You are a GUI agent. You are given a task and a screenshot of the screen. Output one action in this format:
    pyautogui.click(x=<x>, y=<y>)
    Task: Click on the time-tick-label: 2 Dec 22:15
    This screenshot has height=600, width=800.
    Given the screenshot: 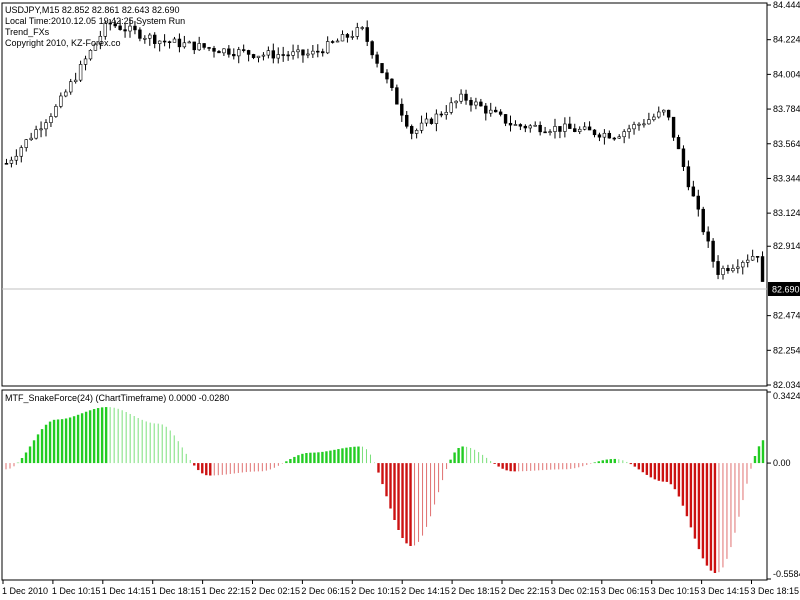 What is the action you would take?
    pyautogui.click(x=525, y=591)
    